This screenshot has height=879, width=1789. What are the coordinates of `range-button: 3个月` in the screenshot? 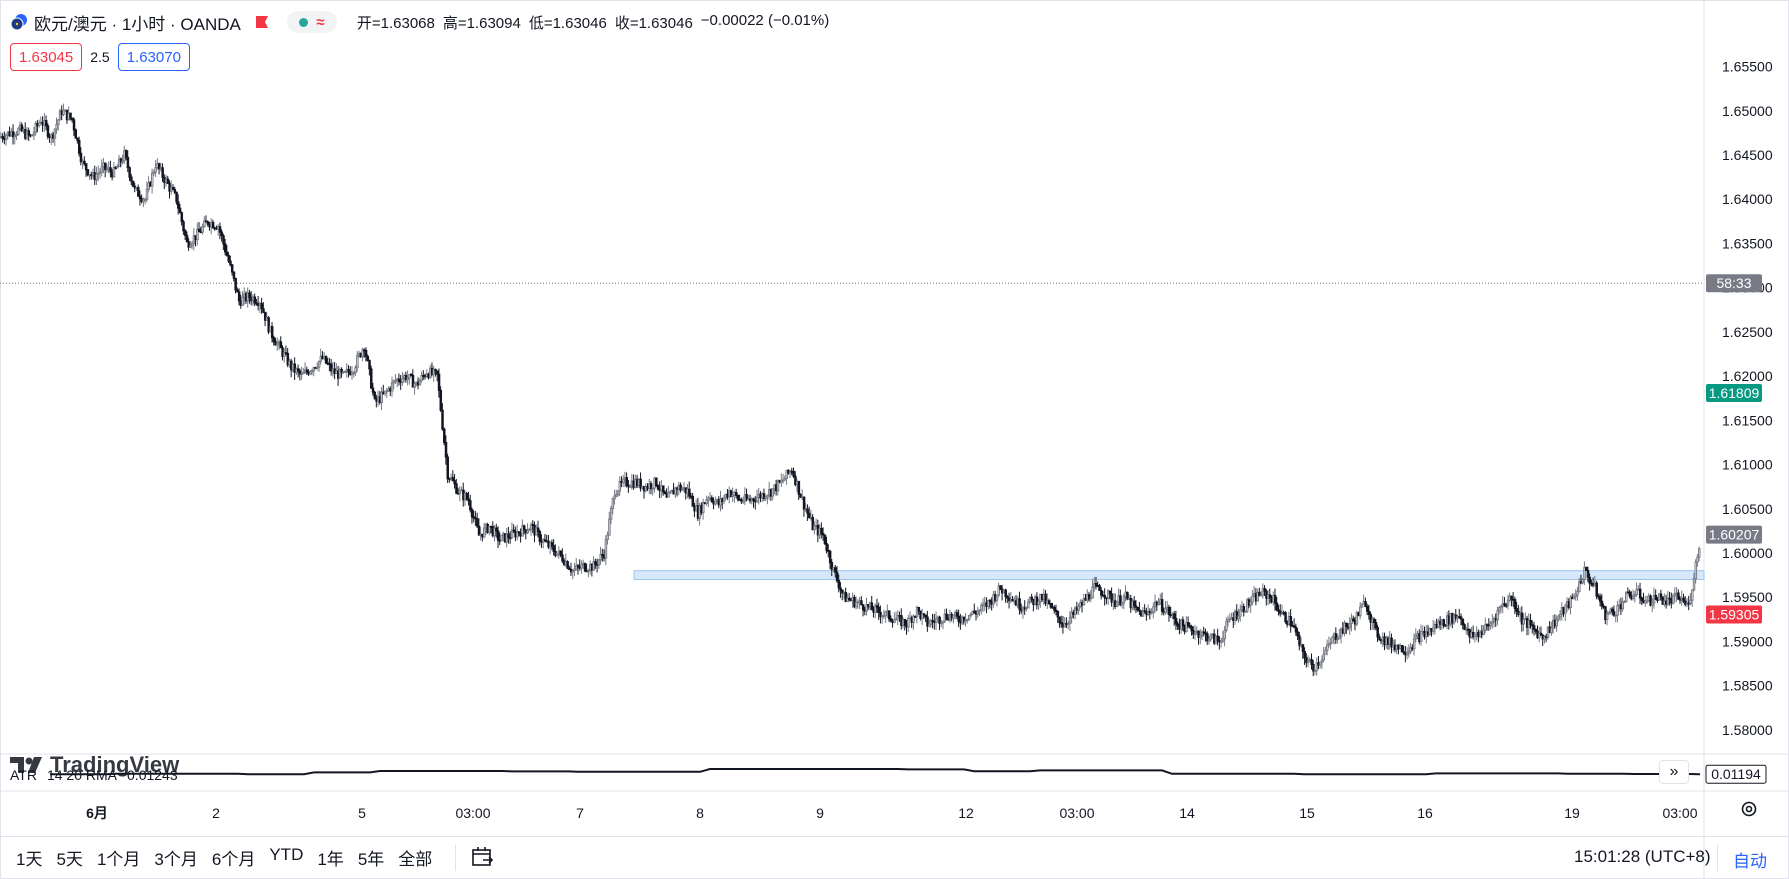 It's located at (176, 859).